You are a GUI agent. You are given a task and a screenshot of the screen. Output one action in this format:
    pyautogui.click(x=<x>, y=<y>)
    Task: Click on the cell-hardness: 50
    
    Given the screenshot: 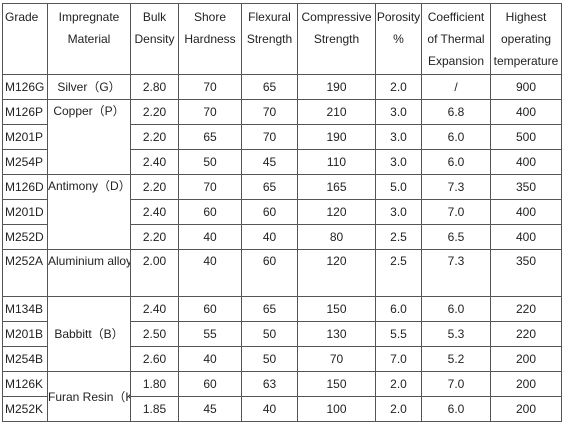 What is the action you would take?
    pyautogui.click(x=210, y=162)
    